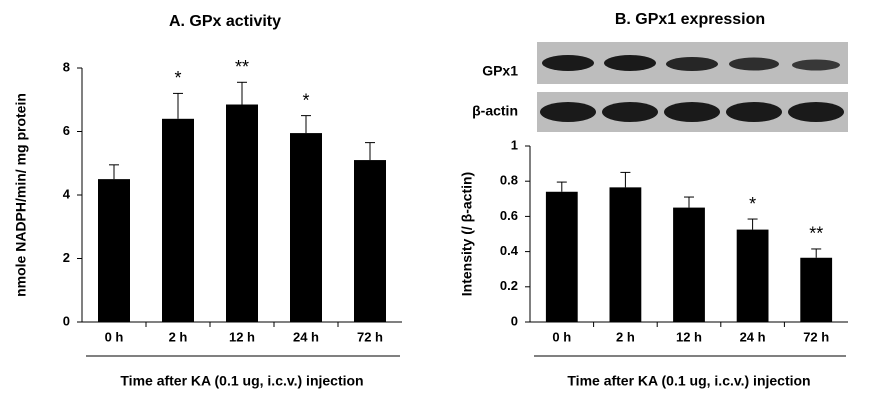 This screenshot has height=401, width=871. Describe the element at coordinates (509, 180) in the screenshot. I see `y-tick-label: 0.8` at that location.